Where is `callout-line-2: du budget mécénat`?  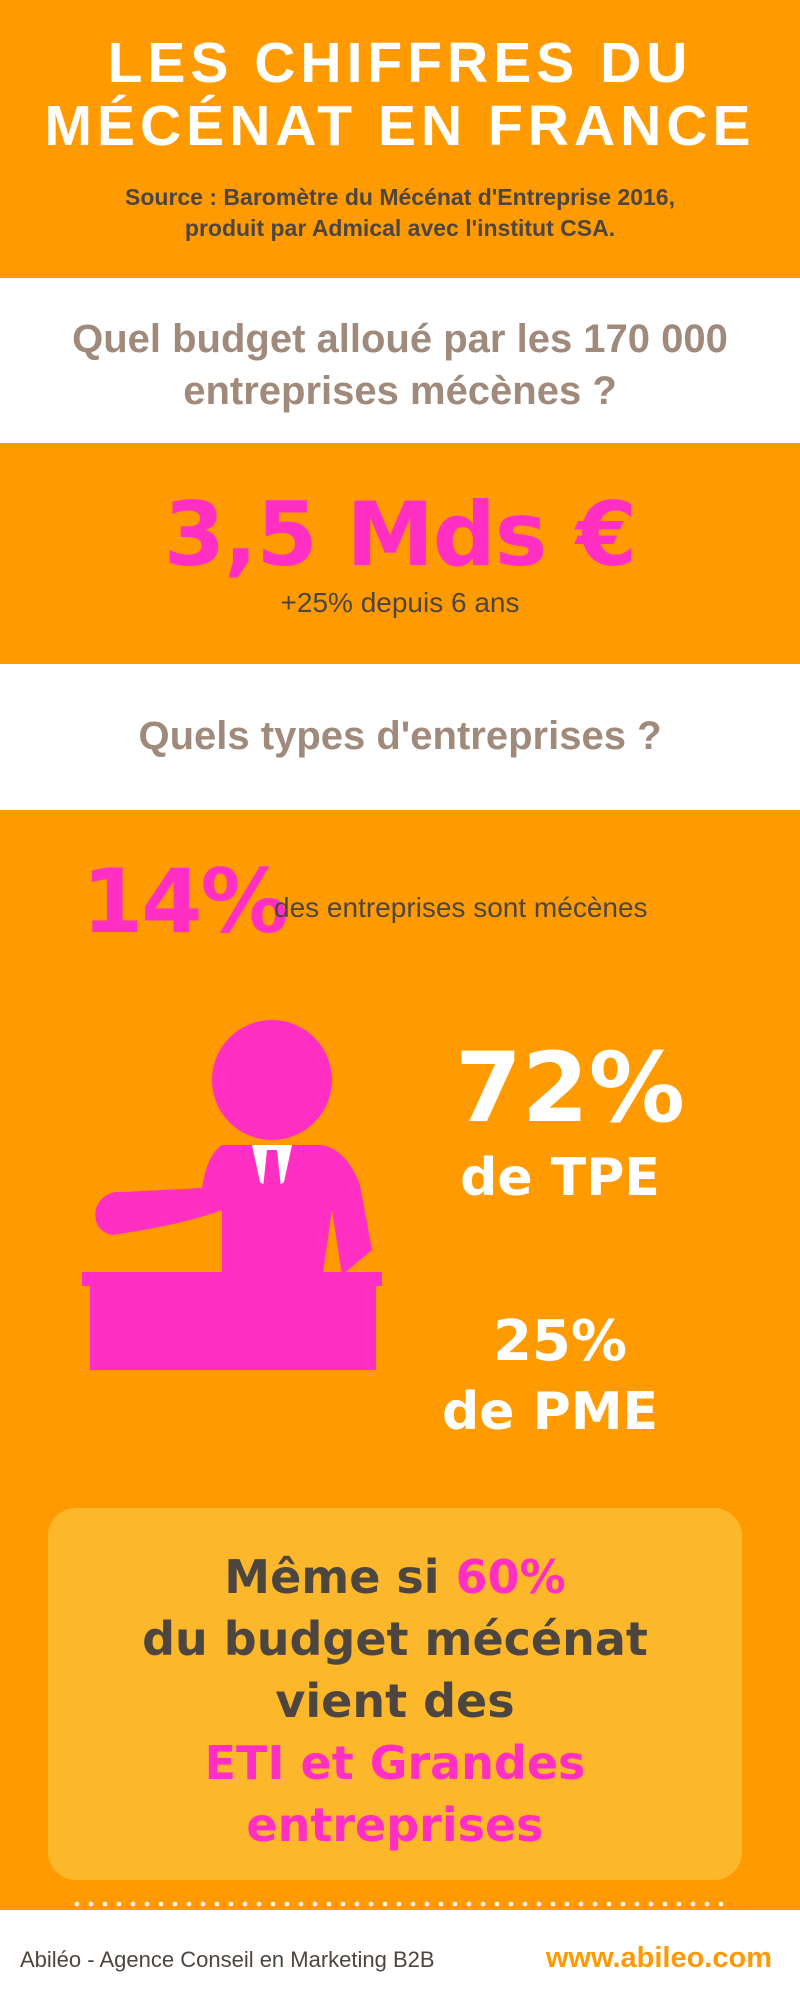
callout-line-2: du budget mécénat is located at coordinates (395, 1639).